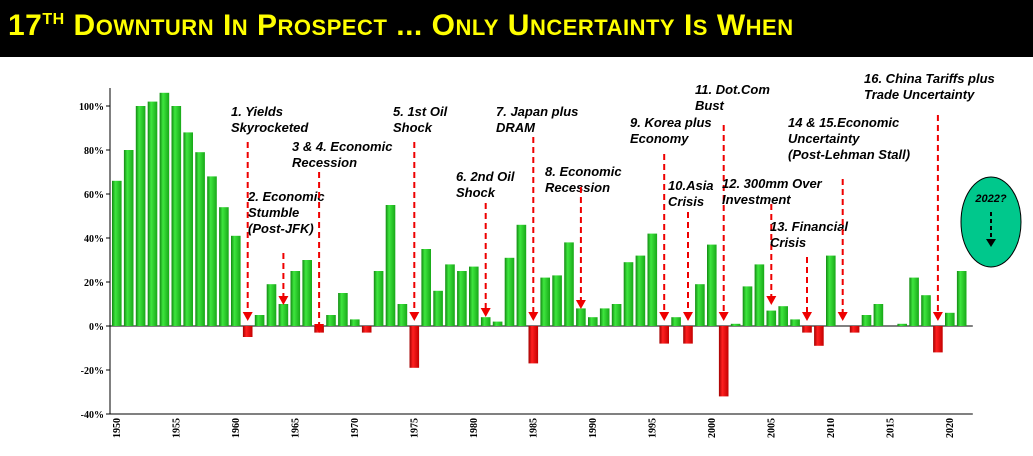  What do you see at coordinates (695, 25) in the screenshot?
I see `title-word: Is` at bounding box center [695, 25].